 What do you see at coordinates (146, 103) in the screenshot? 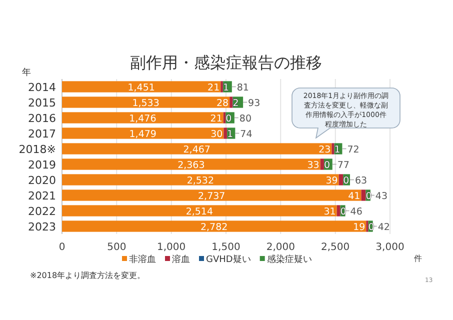
I see `data-label: 1,533` at bounding box center [146, 103].